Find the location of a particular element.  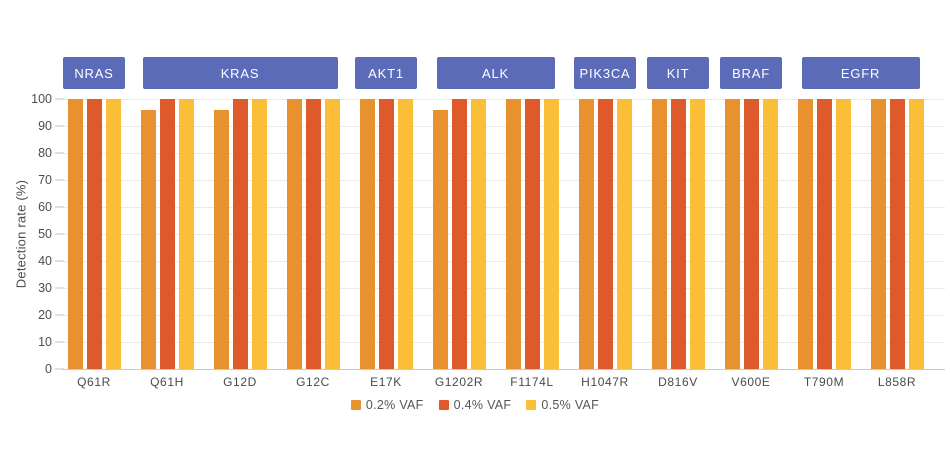

bar-0-2-vaf-d816v is located at coordinates (659, 234).